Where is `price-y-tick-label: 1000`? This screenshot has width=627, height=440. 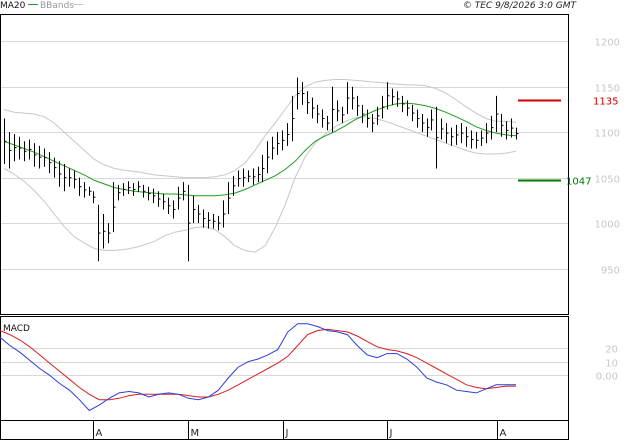 price-y-tick-label: 1000 is located at coordinates (607, 225).